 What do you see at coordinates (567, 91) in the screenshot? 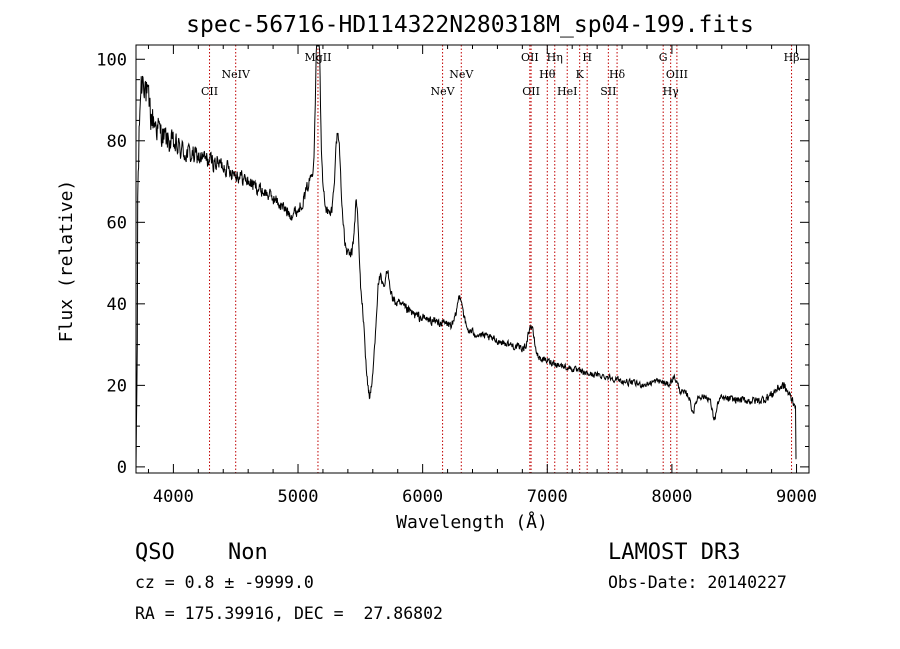
I see `line-label: HeI` at bounding box center [567, 91].